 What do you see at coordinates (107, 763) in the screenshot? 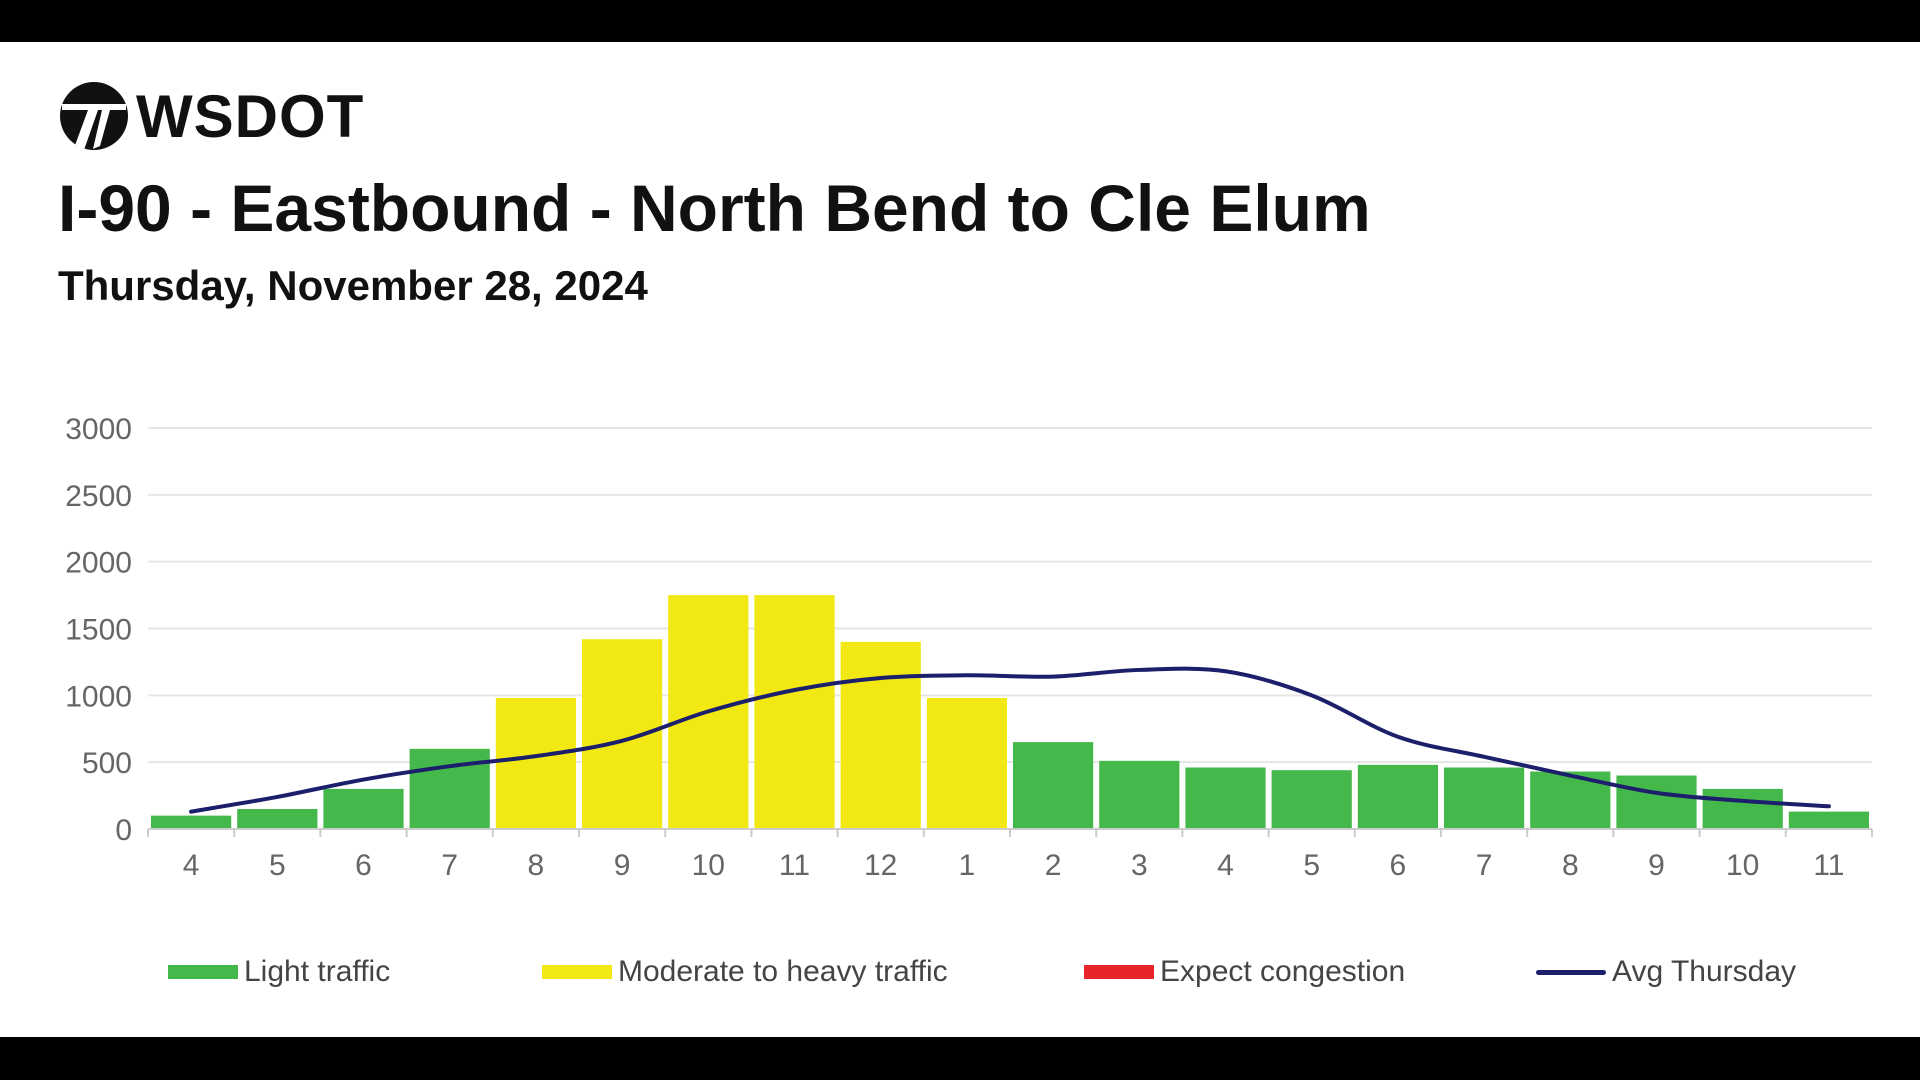
I see `y-tick-label: 500` at bounding box center [107, 763].